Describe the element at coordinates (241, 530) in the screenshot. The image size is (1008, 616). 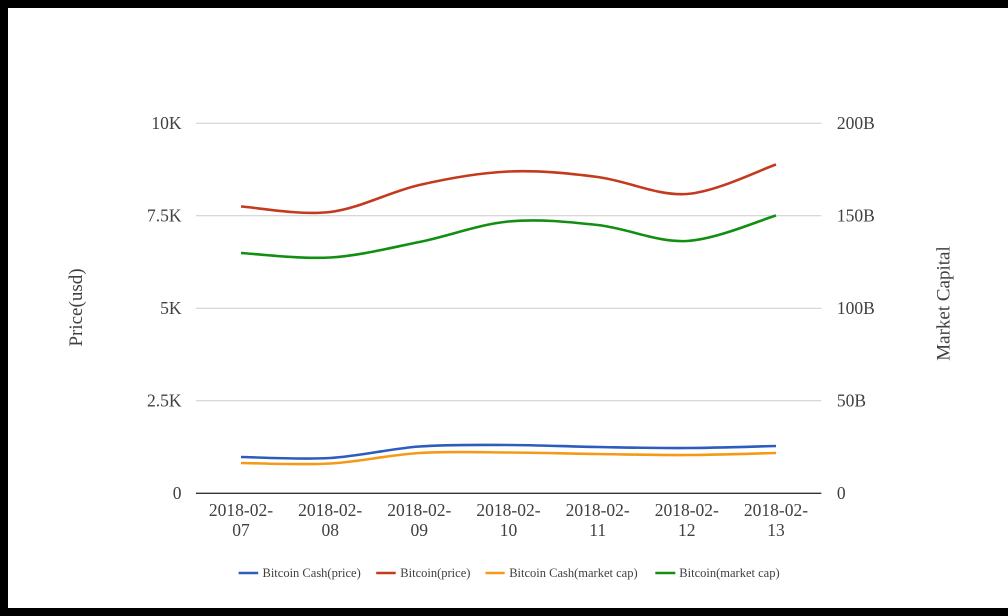
I see `svg-text: 07` at that location.